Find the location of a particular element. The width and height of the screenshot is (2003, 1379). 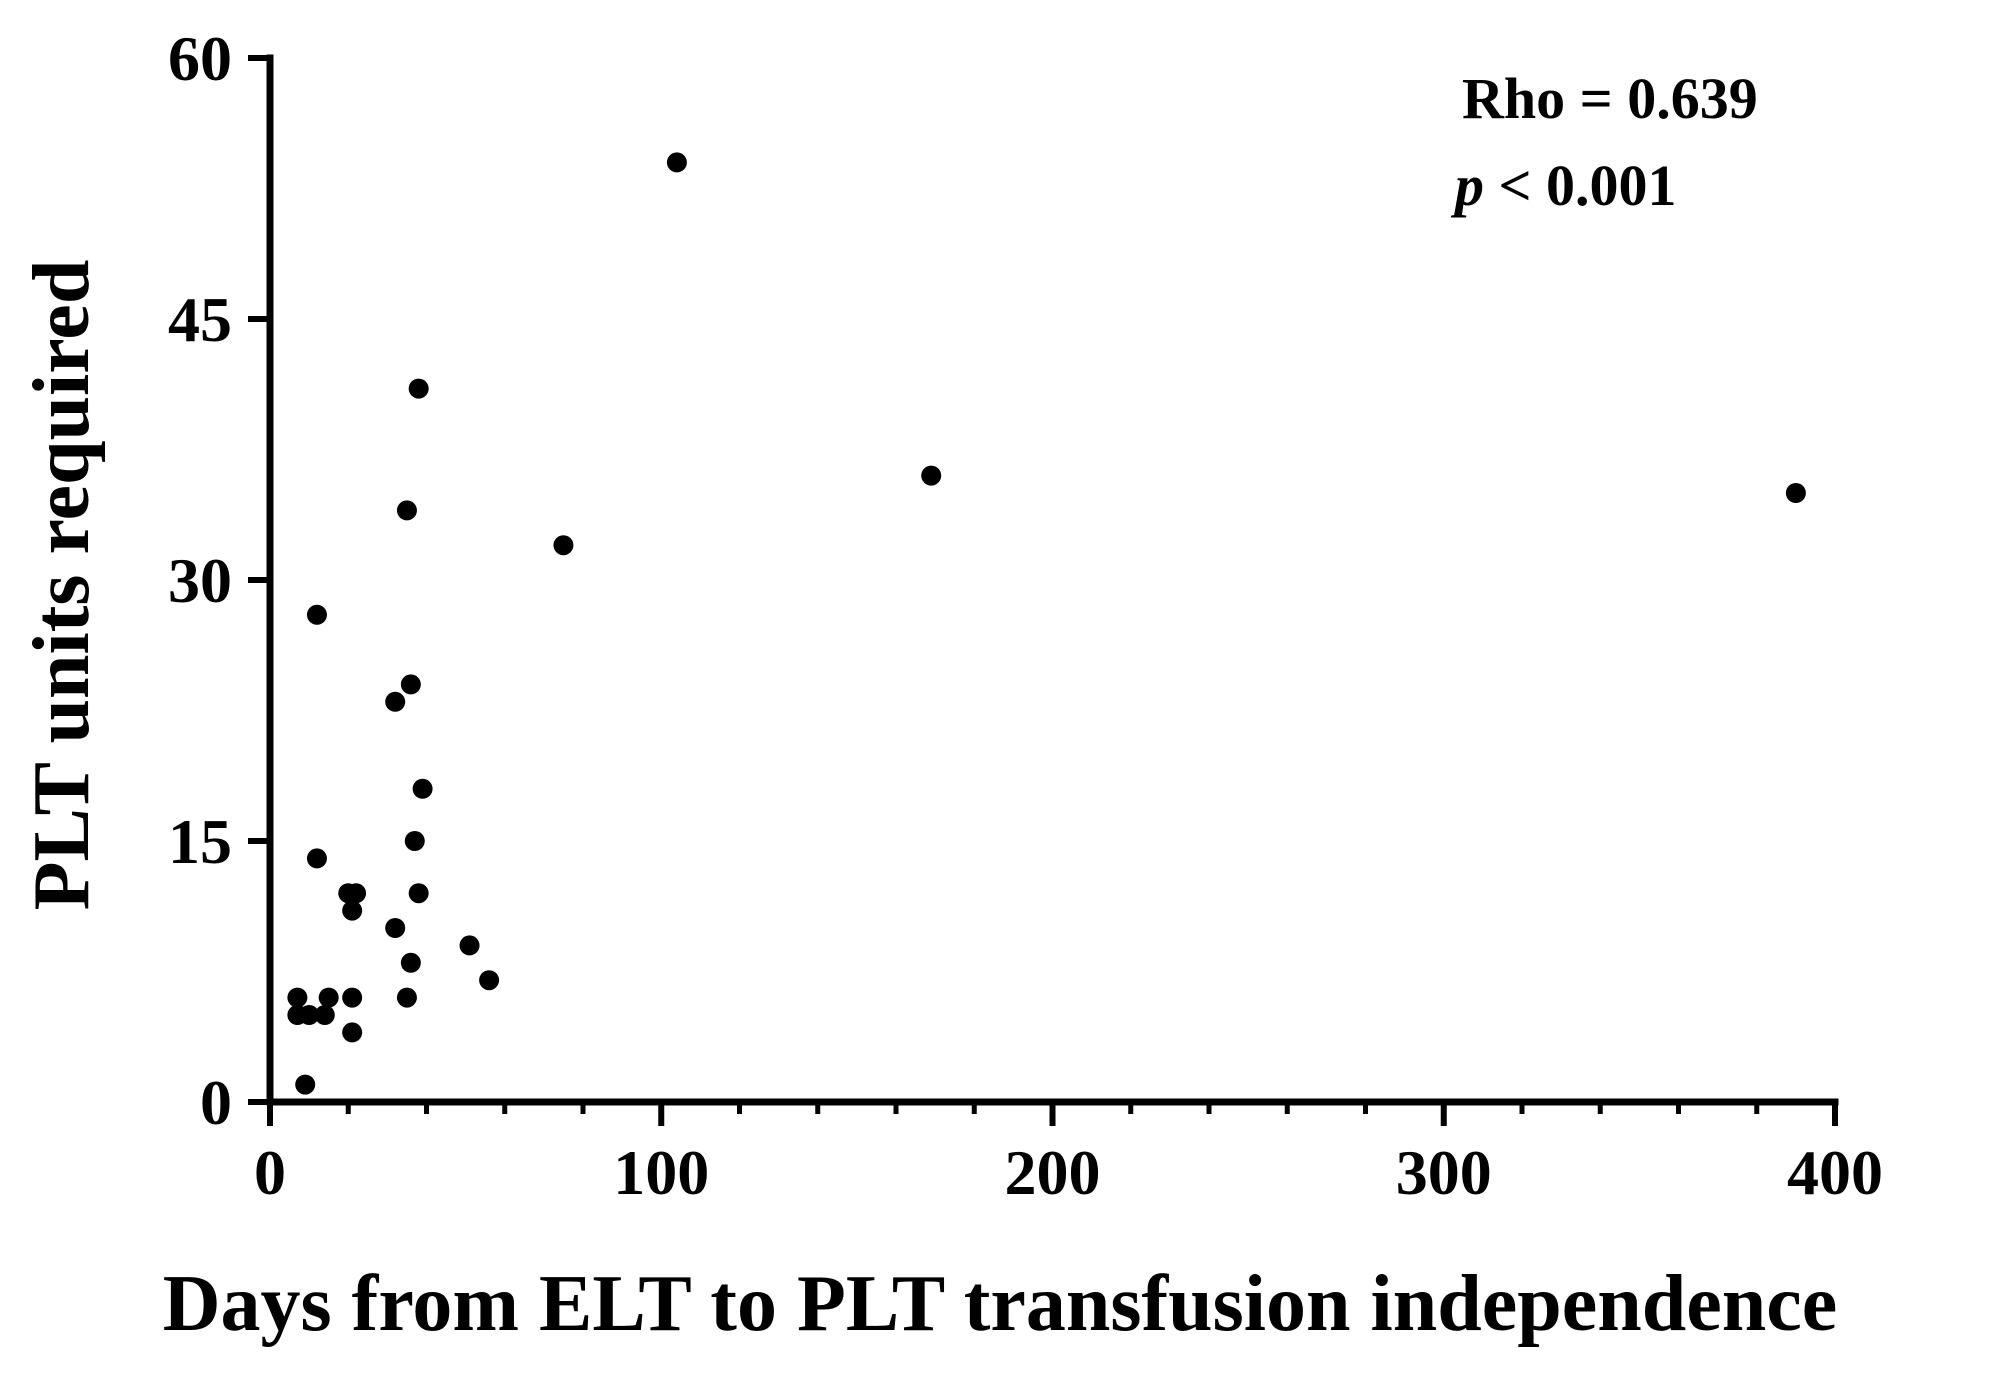

p-value-rest: < 0.001 is located at coordinates (1580, 185).